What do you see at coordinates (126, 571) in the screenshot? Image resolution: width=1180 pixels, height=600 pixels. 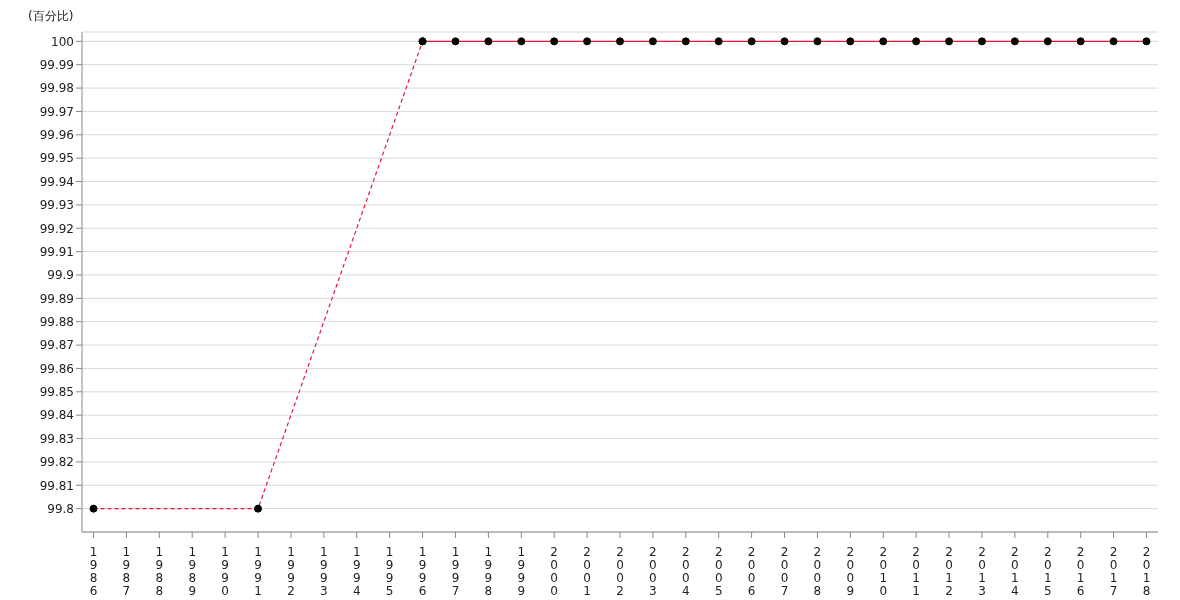 I see `x-tick-label: 1987` at bounding box center [126, 571].